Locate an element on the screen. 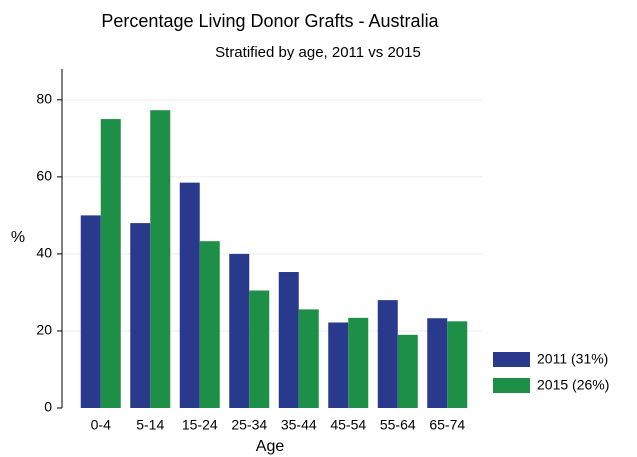  x-tick-label: 55-64 is located at coordinates (398, 425).